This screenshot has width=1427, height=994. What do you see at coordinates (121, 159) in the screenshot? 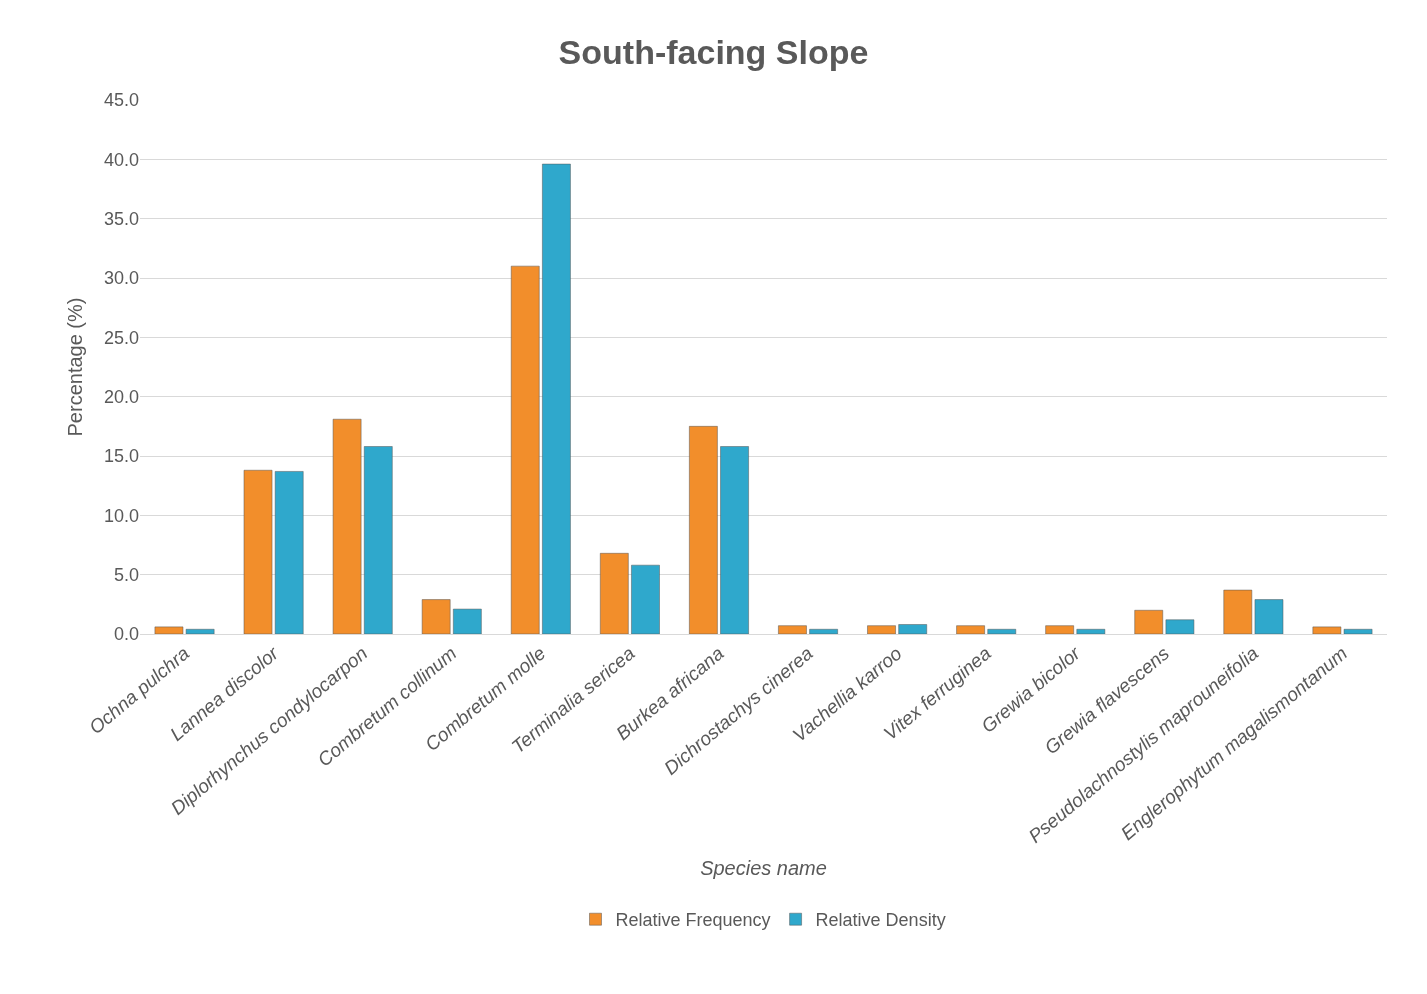
I see `y-tick-label: 40.0` at bounding box center [121, 159].